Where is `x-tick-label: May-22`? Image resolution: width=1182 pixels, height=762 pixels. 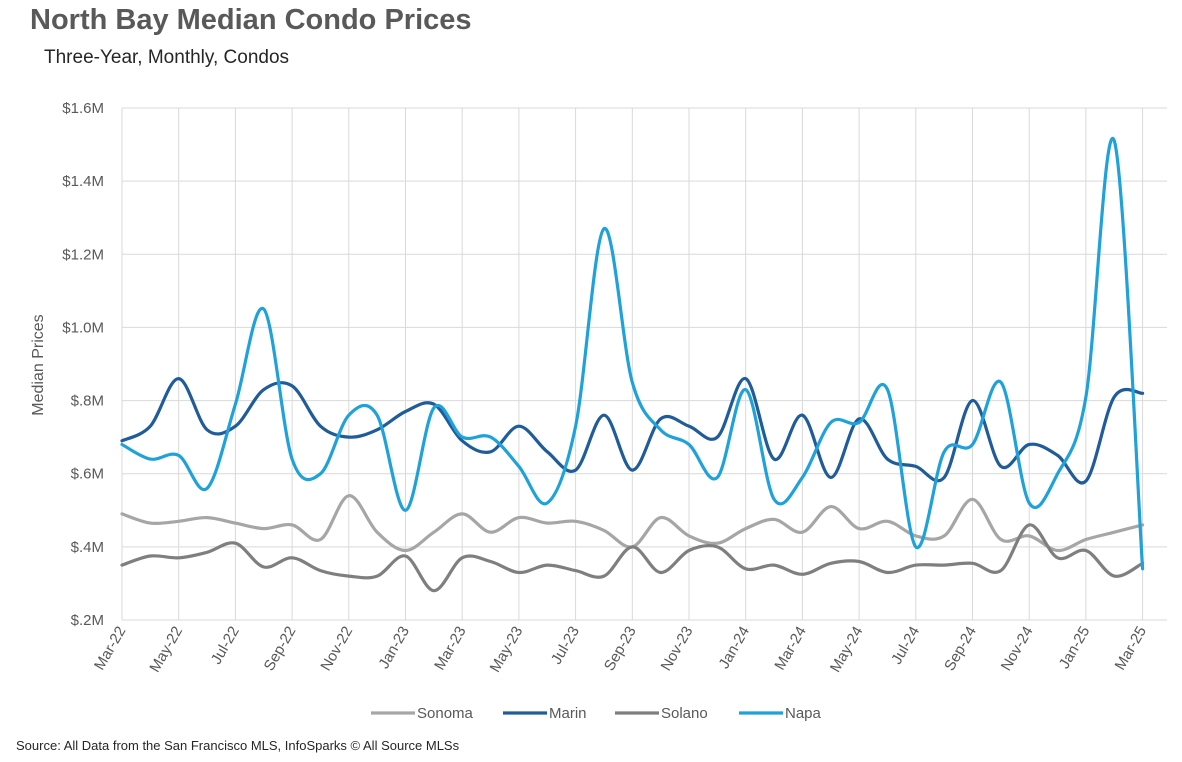 x-tick-label: May-22 is located at coordinates (166, 650).